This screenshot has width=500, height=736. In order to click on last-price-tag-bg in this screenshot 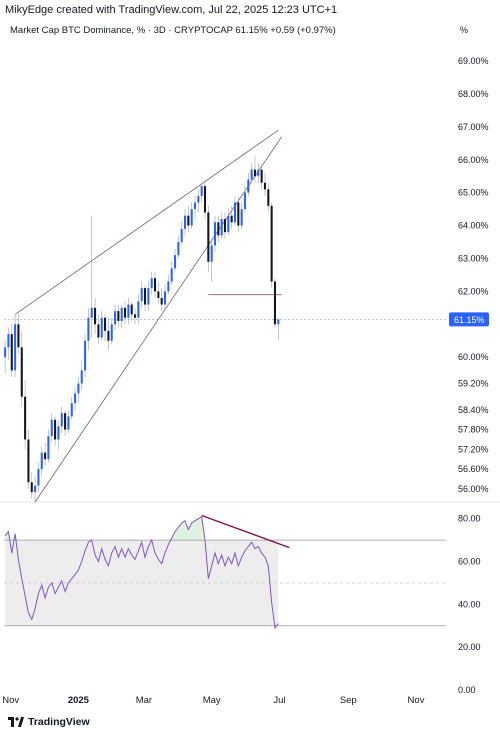, I will do `click(469, 319)`.